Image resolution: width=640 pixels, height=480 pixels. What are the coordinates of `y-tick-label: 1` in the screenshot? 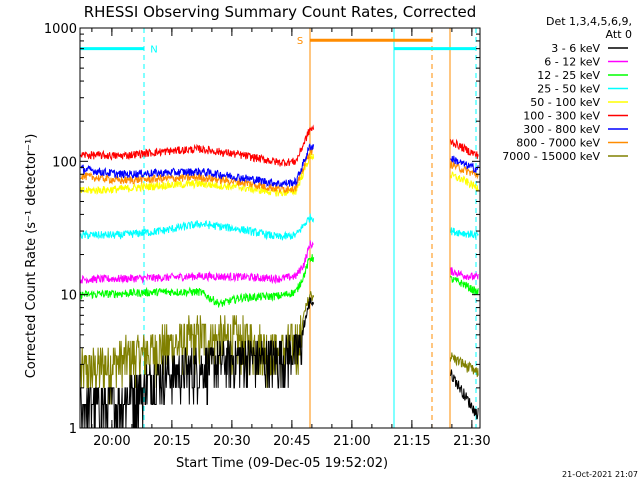 It's located at (73, 429).